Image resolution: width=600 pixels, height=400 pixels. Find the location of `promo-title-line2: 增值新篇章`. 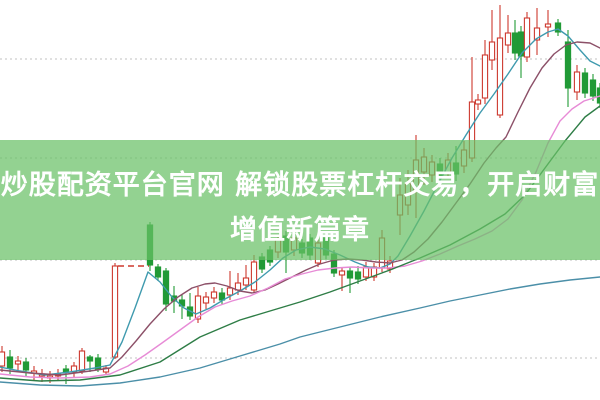

promo-title-line2: 增值新篇章 is located at coordinates (300, 230).